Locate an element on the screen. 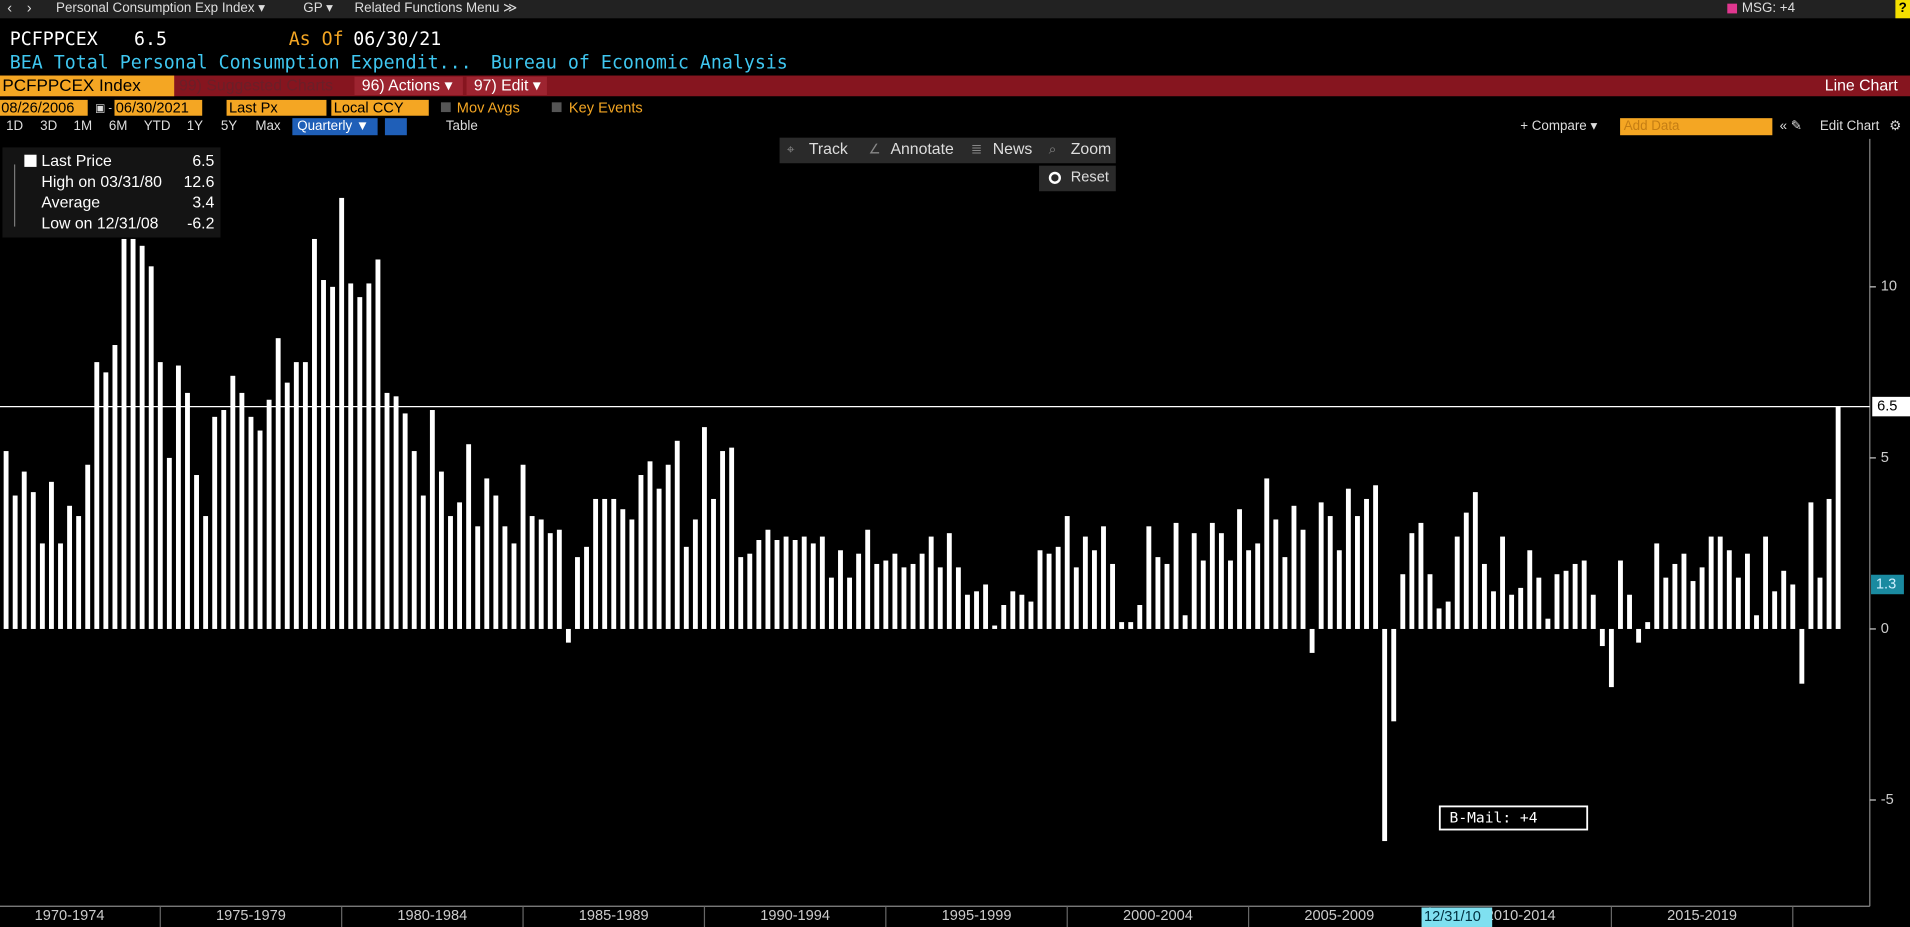  period: Quarterly ▼ is located at coordinates (333, 125).